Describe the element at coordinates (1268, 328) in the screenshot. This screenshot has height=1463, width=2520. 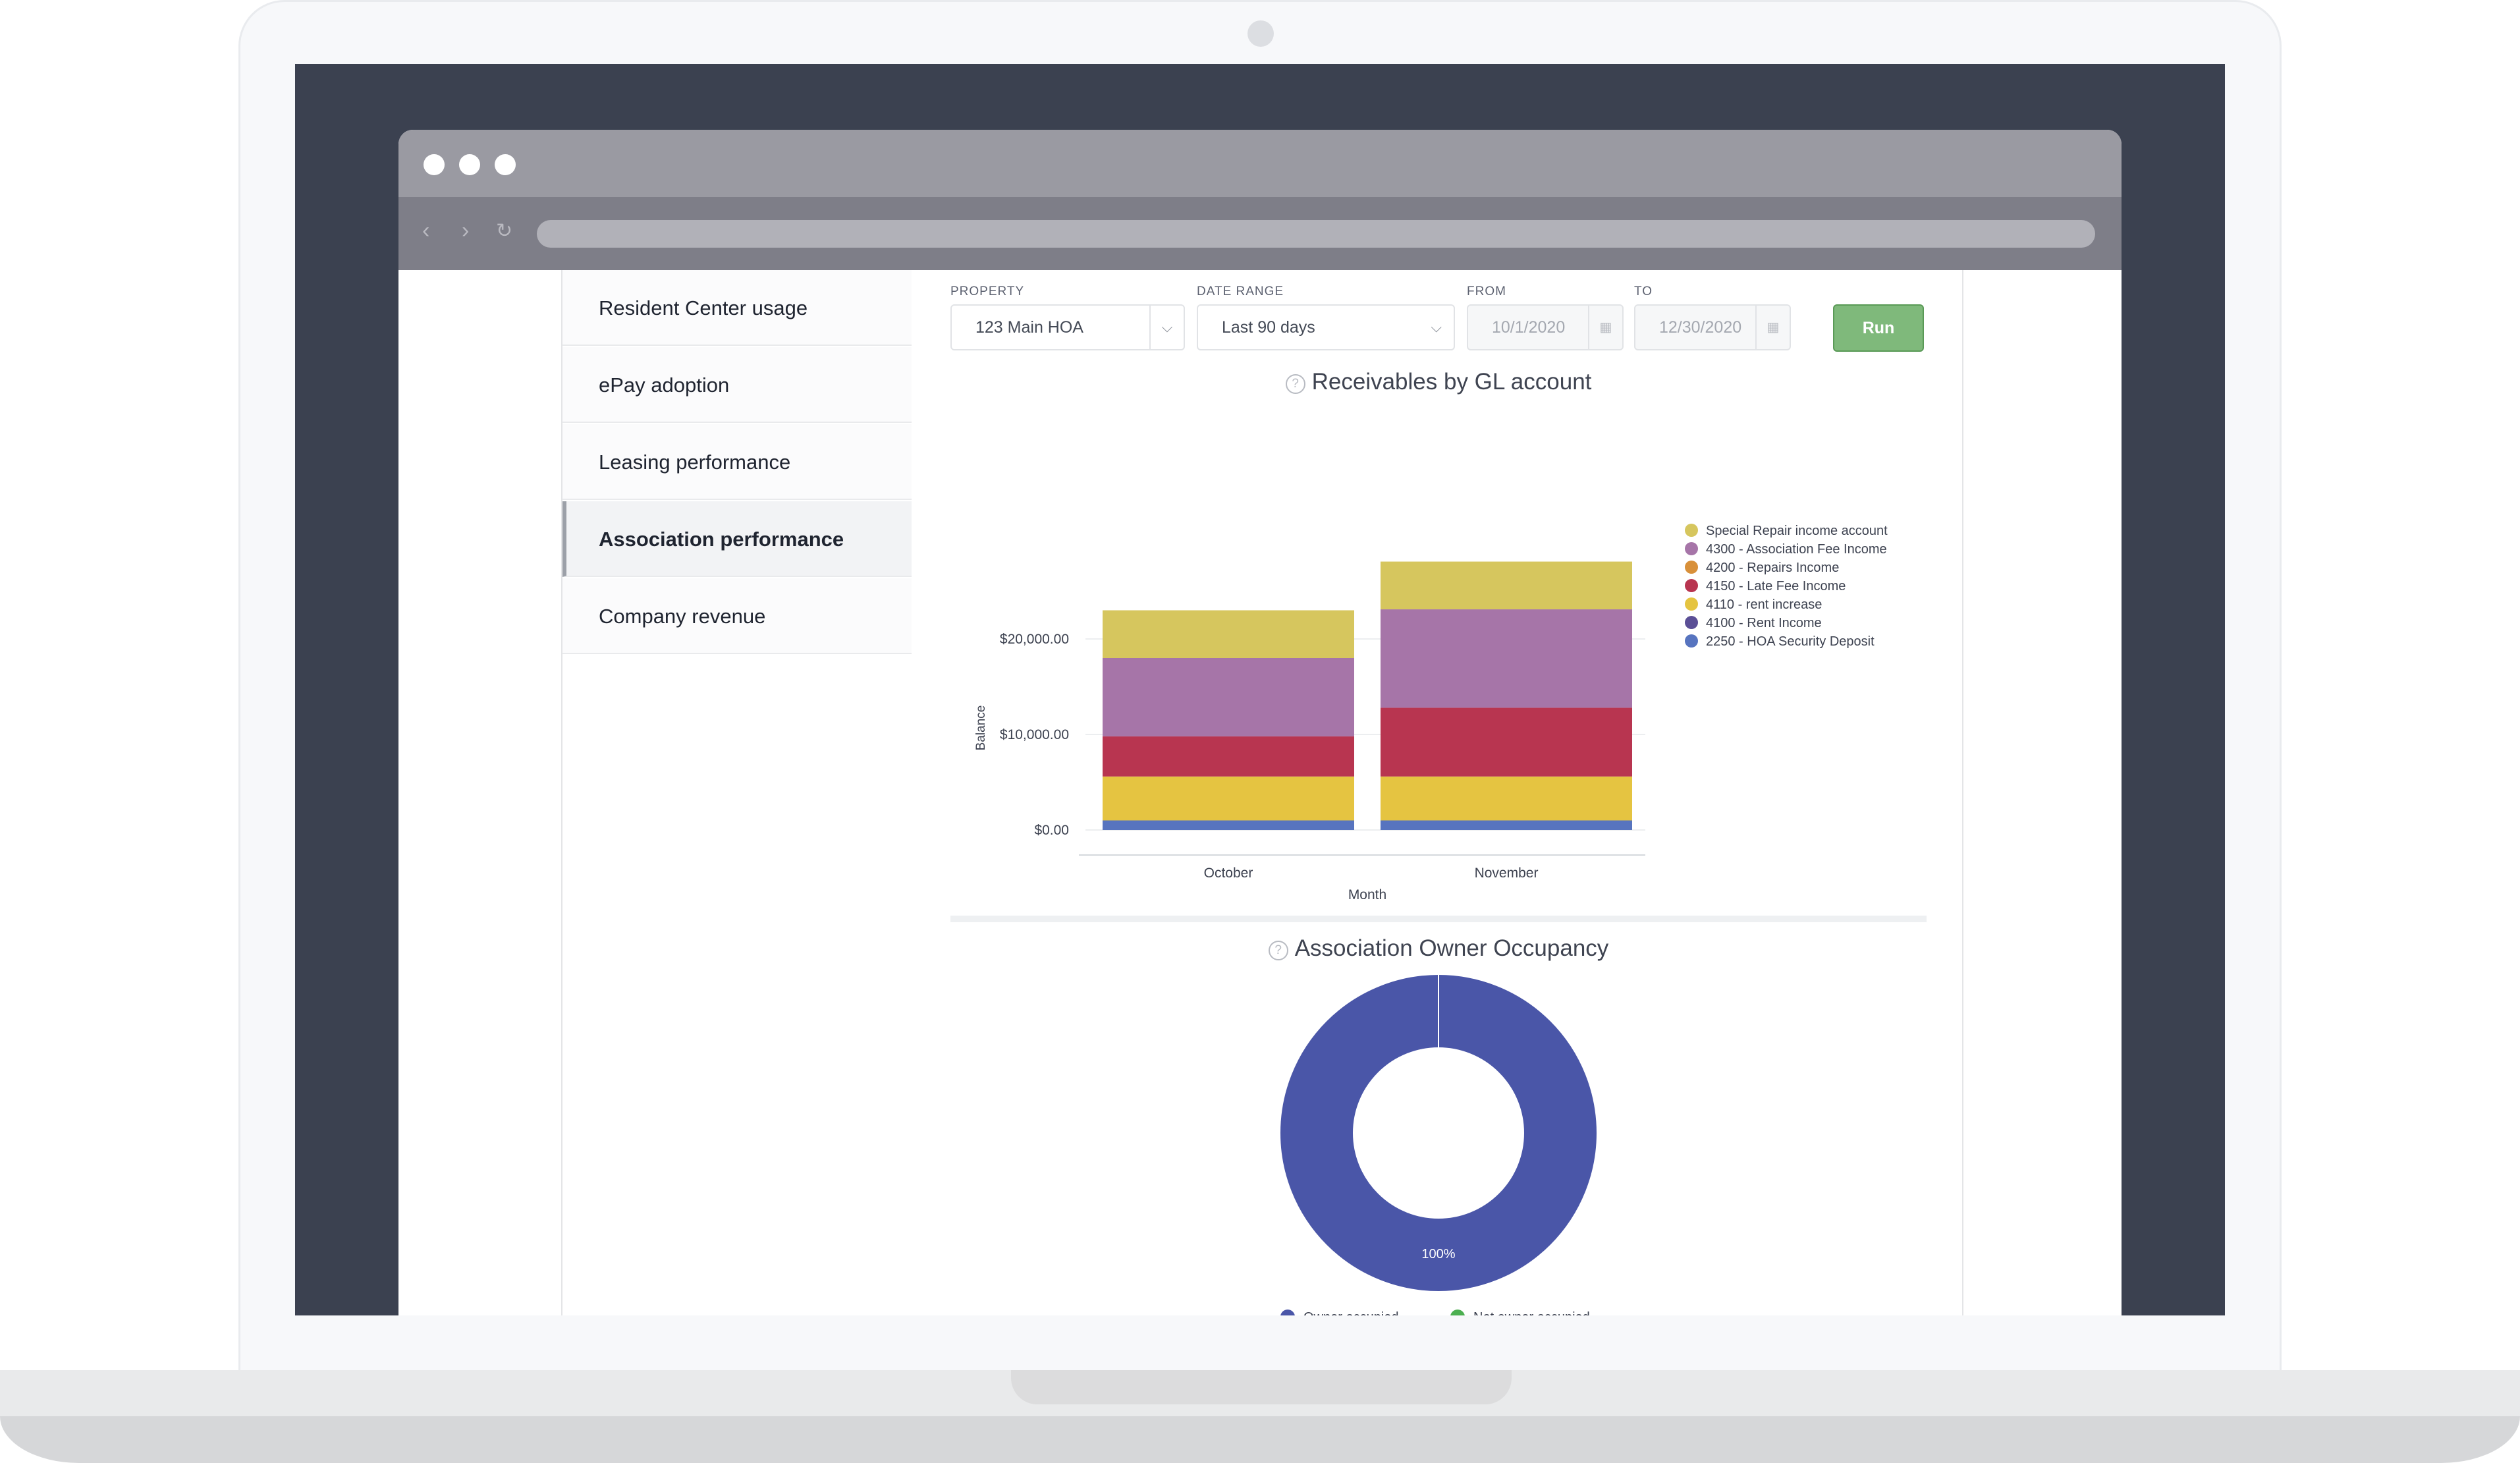
I see `date-range-value: Last 90 days` at that location.